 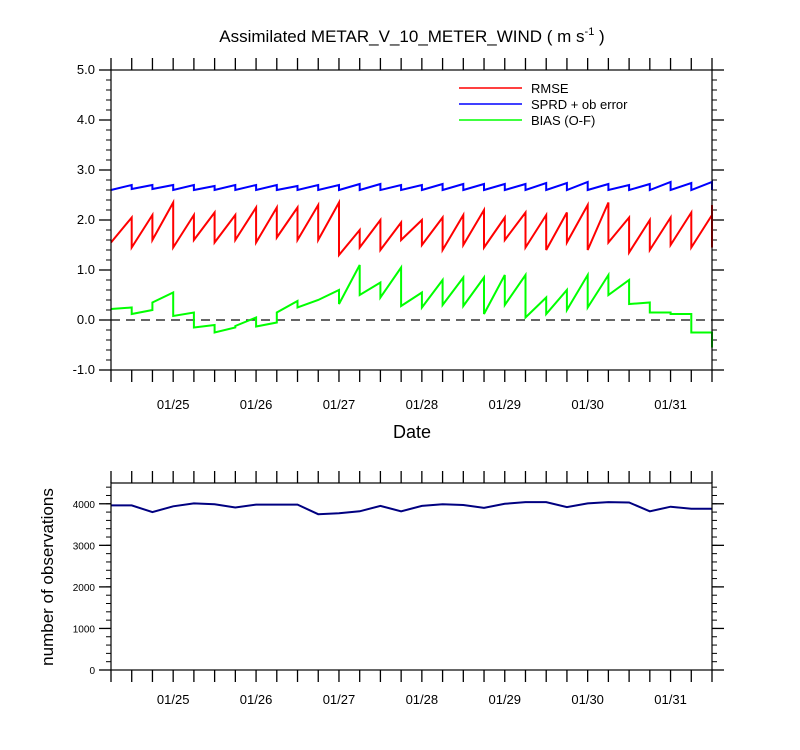 I want to click on legend-label-sprd: SPRD + ob error, so click(x=579, y=104).